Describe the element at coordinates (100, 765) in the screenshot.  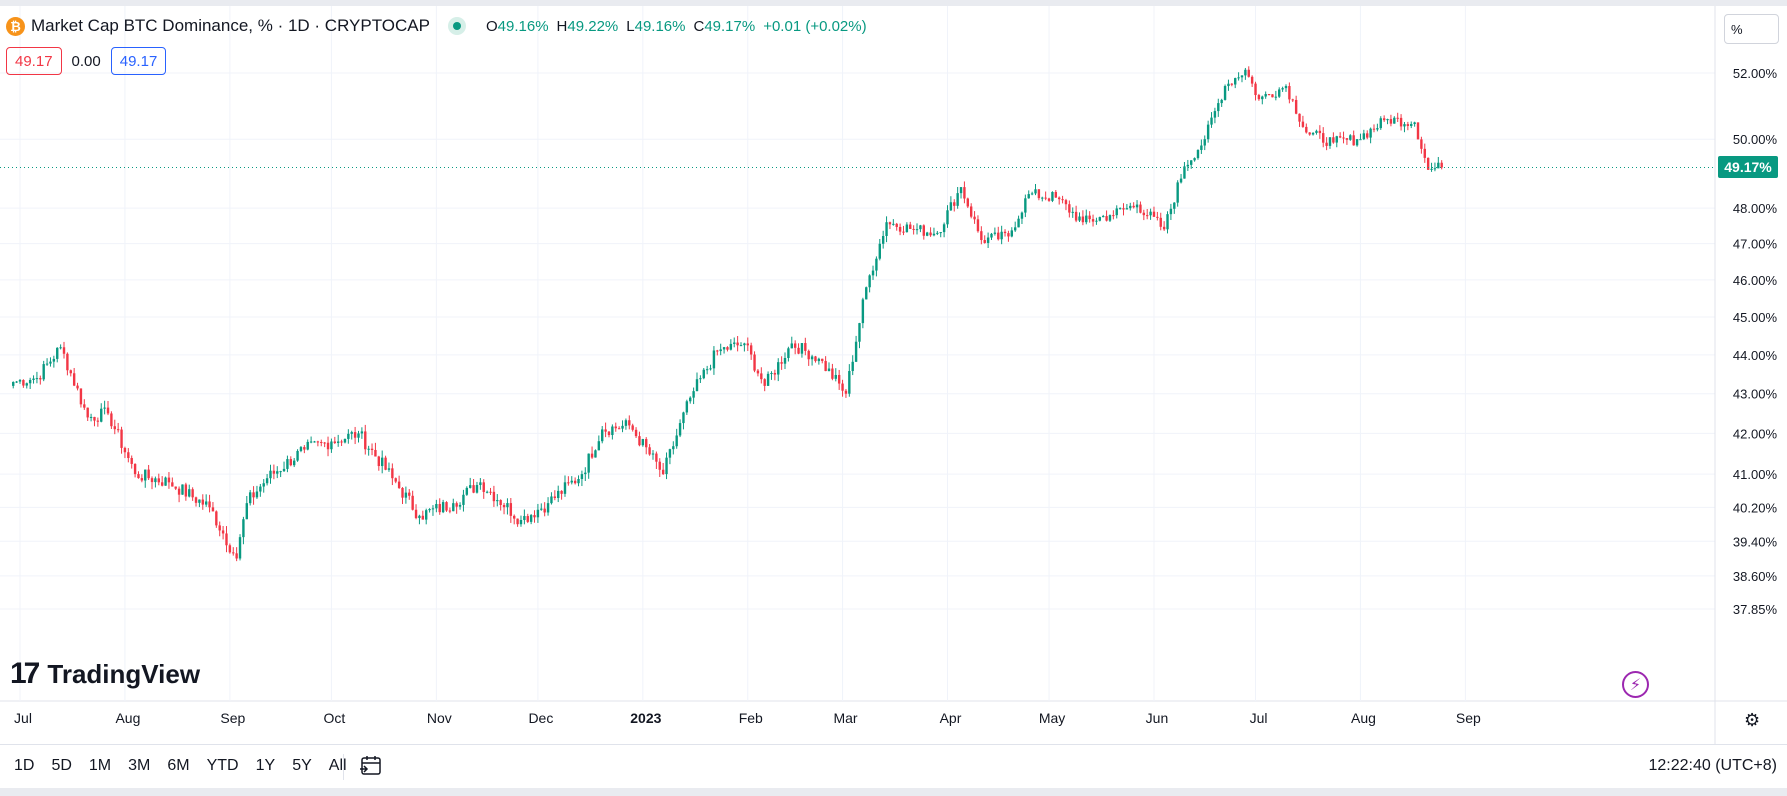
I see `period-button-1m: 1M` at that location.